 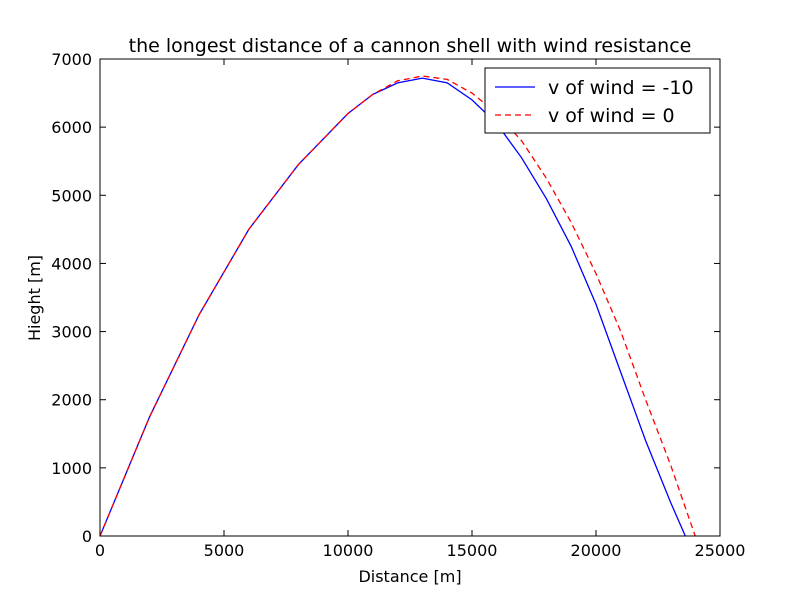 I want to click on x-tick-label: 15000, so click(x=472, y=550).